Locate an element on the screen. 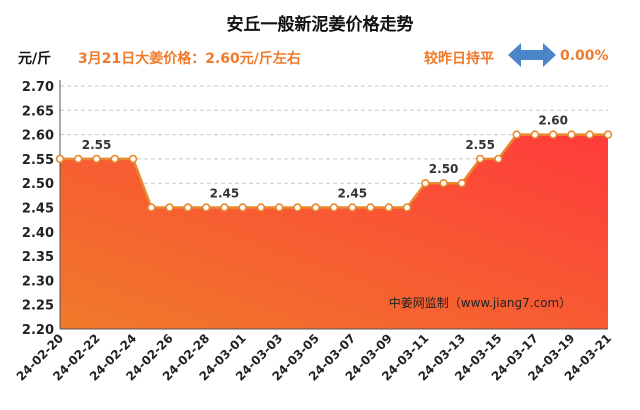 The height and width of the screenshot is (410, 640). y-tick-label: 2.65 is located at coordinates (38, 111).